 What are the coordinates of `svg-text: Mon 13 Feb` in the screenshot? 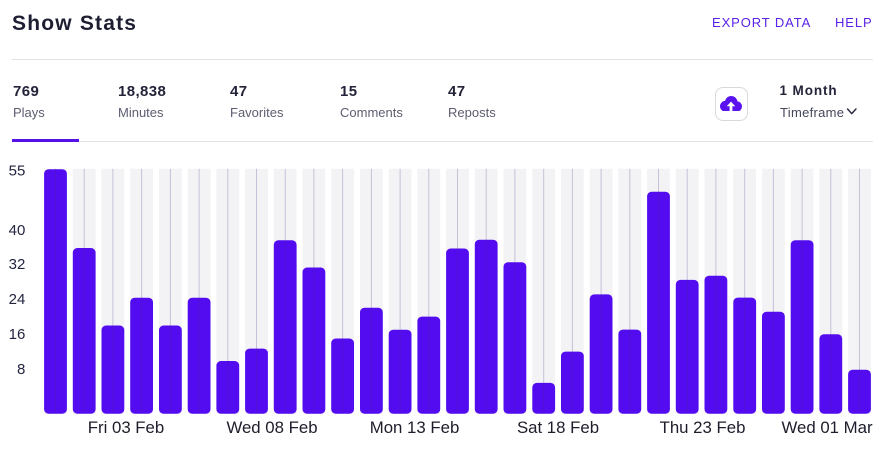 It's located at (415, 427).